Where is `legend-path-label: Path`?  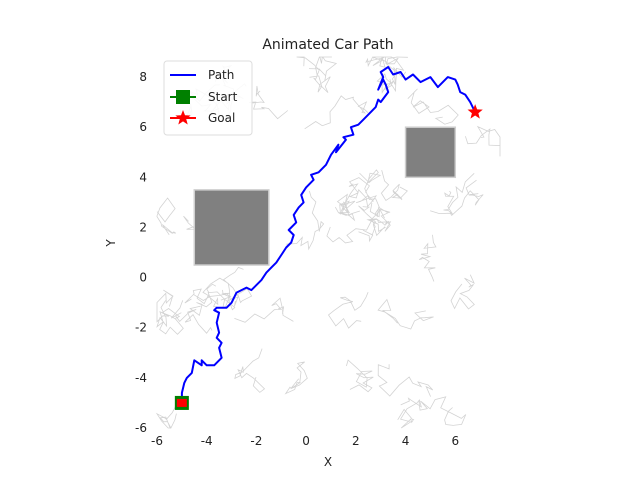 legend-path-label: Path is located at coordinates (221, 75).